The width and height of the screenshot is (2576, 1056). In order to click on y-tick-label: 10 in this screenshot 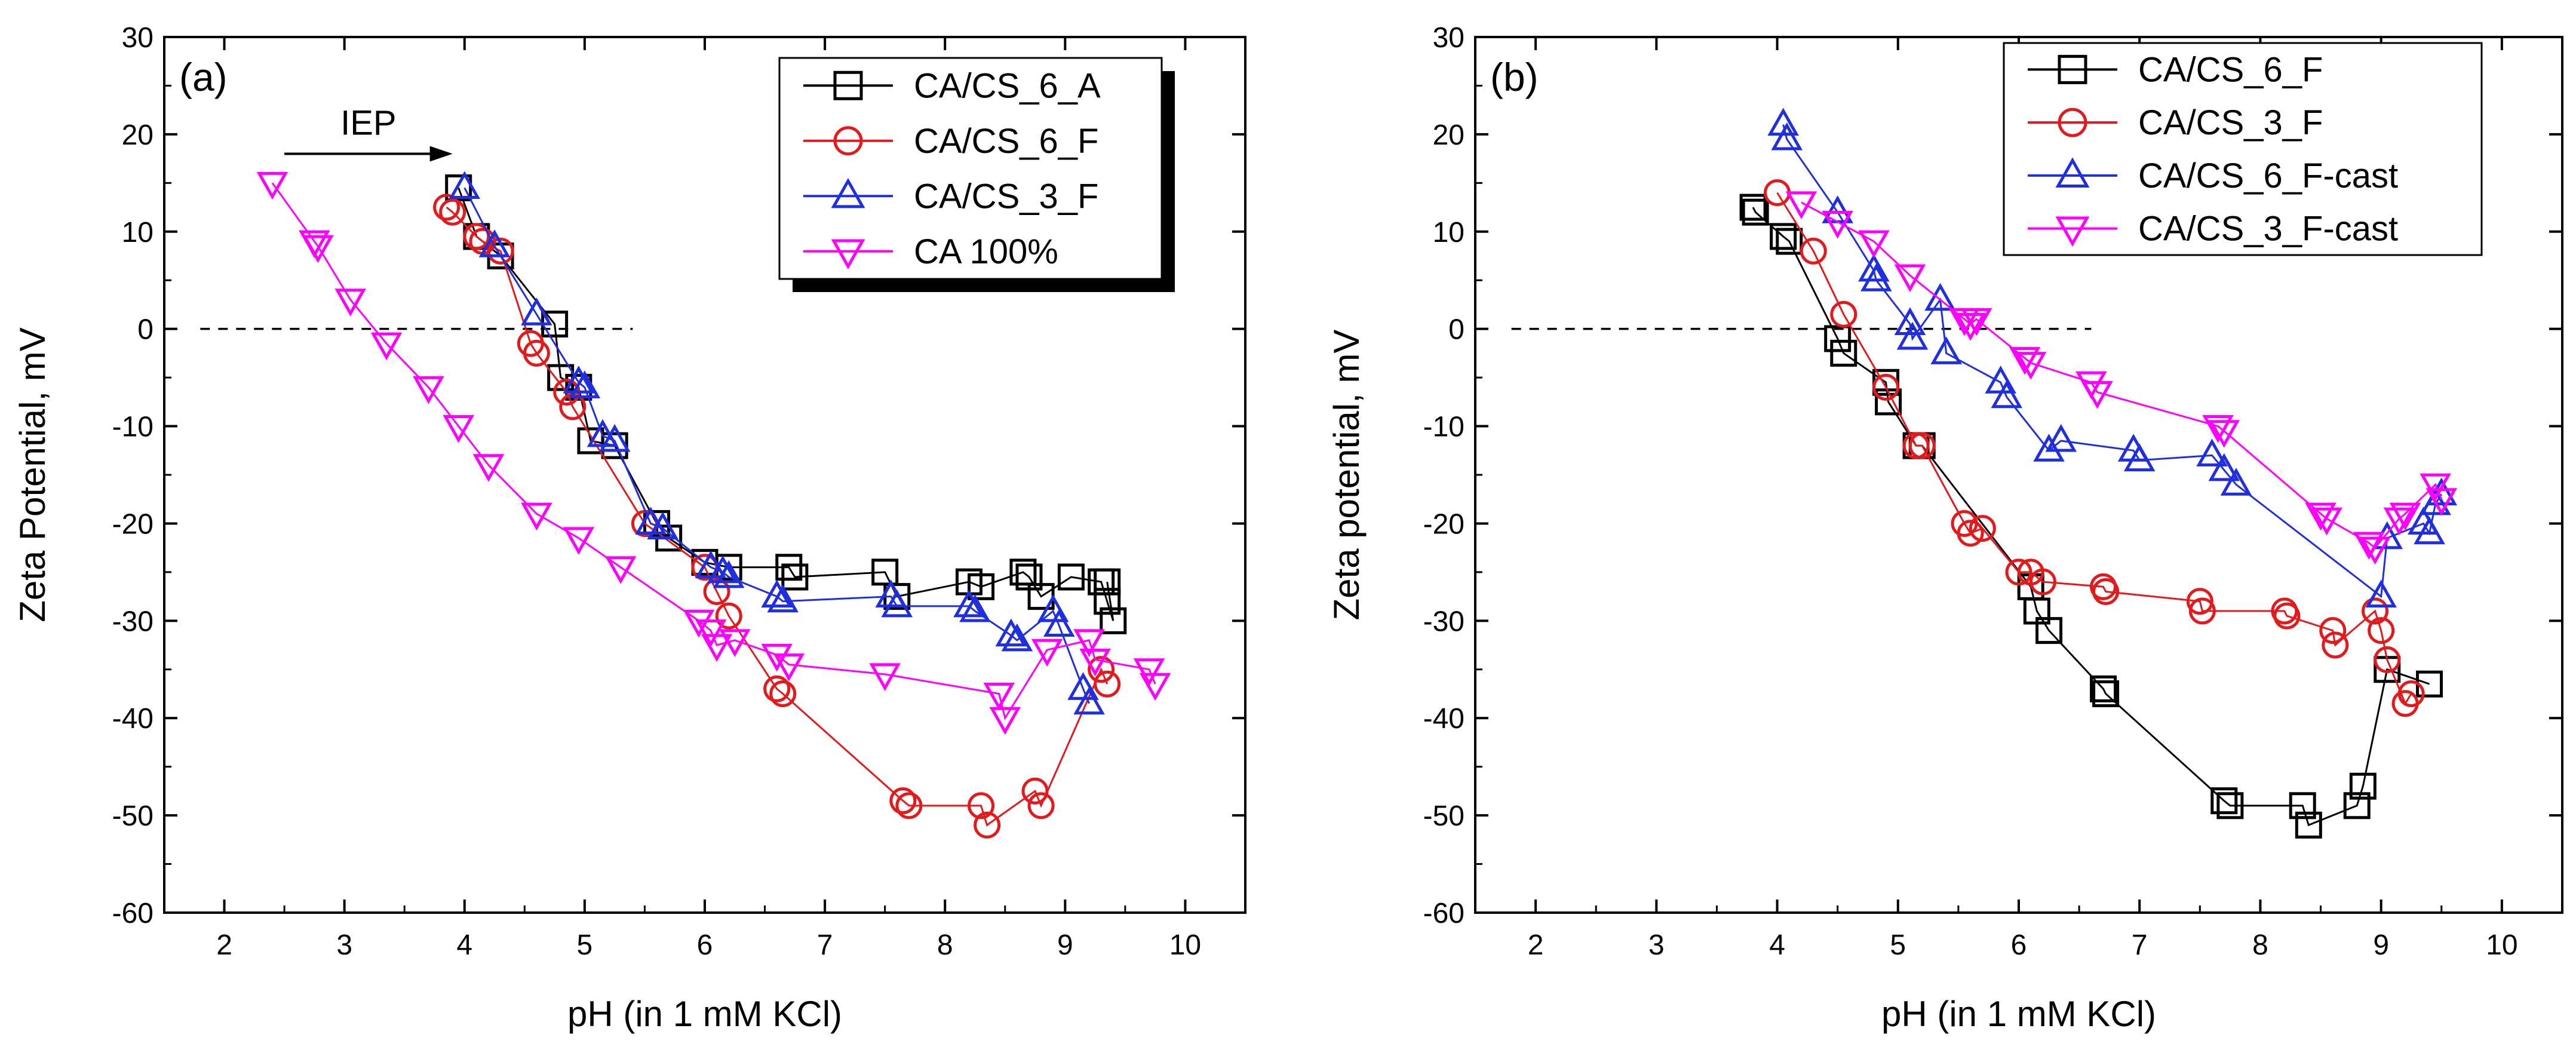, I will do `click(137, 232)`.